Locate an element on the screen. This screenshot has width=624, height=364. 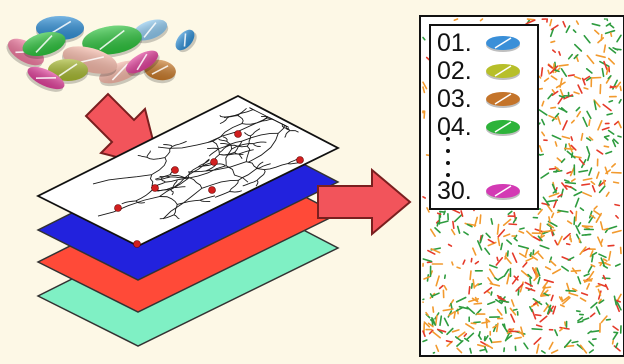
sampling-sites is located at coordinates (209, 189).